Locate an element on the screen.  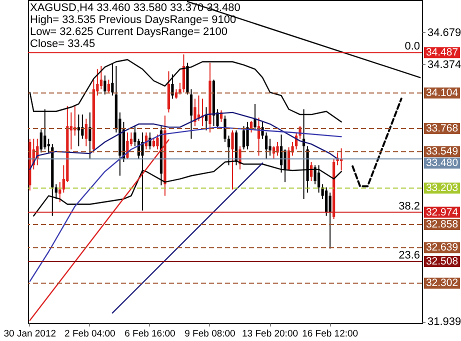
y-tick-label: 31.939 is located at coordinates (444, 322).